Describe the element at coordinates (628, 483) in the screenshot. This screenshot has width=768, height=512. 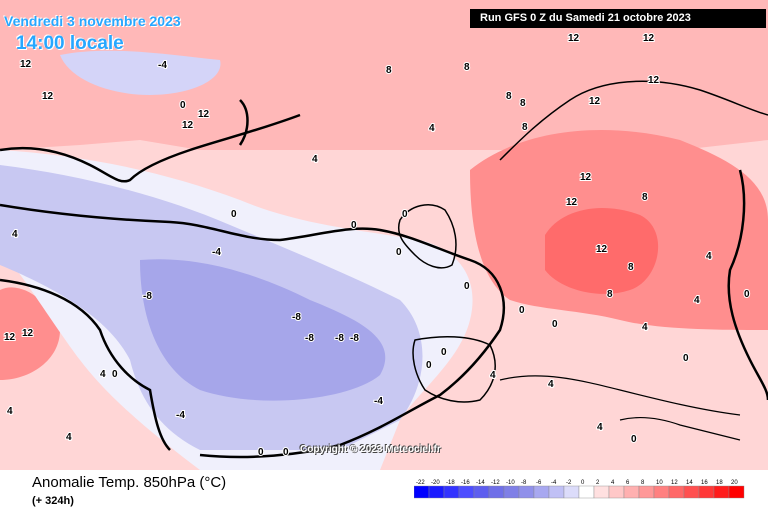
I see `legend-value-label: 6` at that location.